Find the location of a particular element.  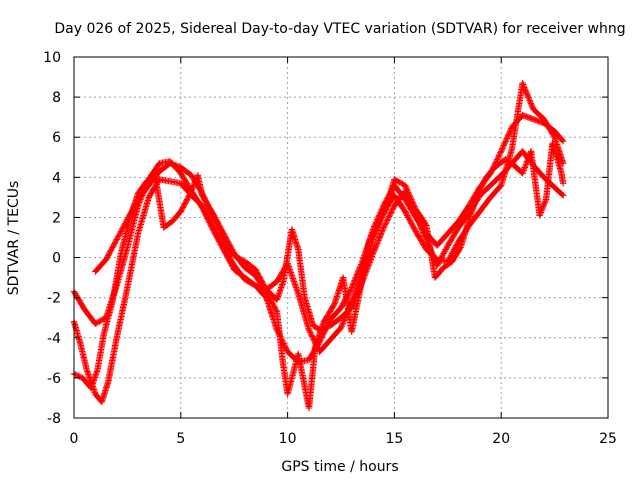

x-tick-label: 5 is located at coordinates (180, 439).